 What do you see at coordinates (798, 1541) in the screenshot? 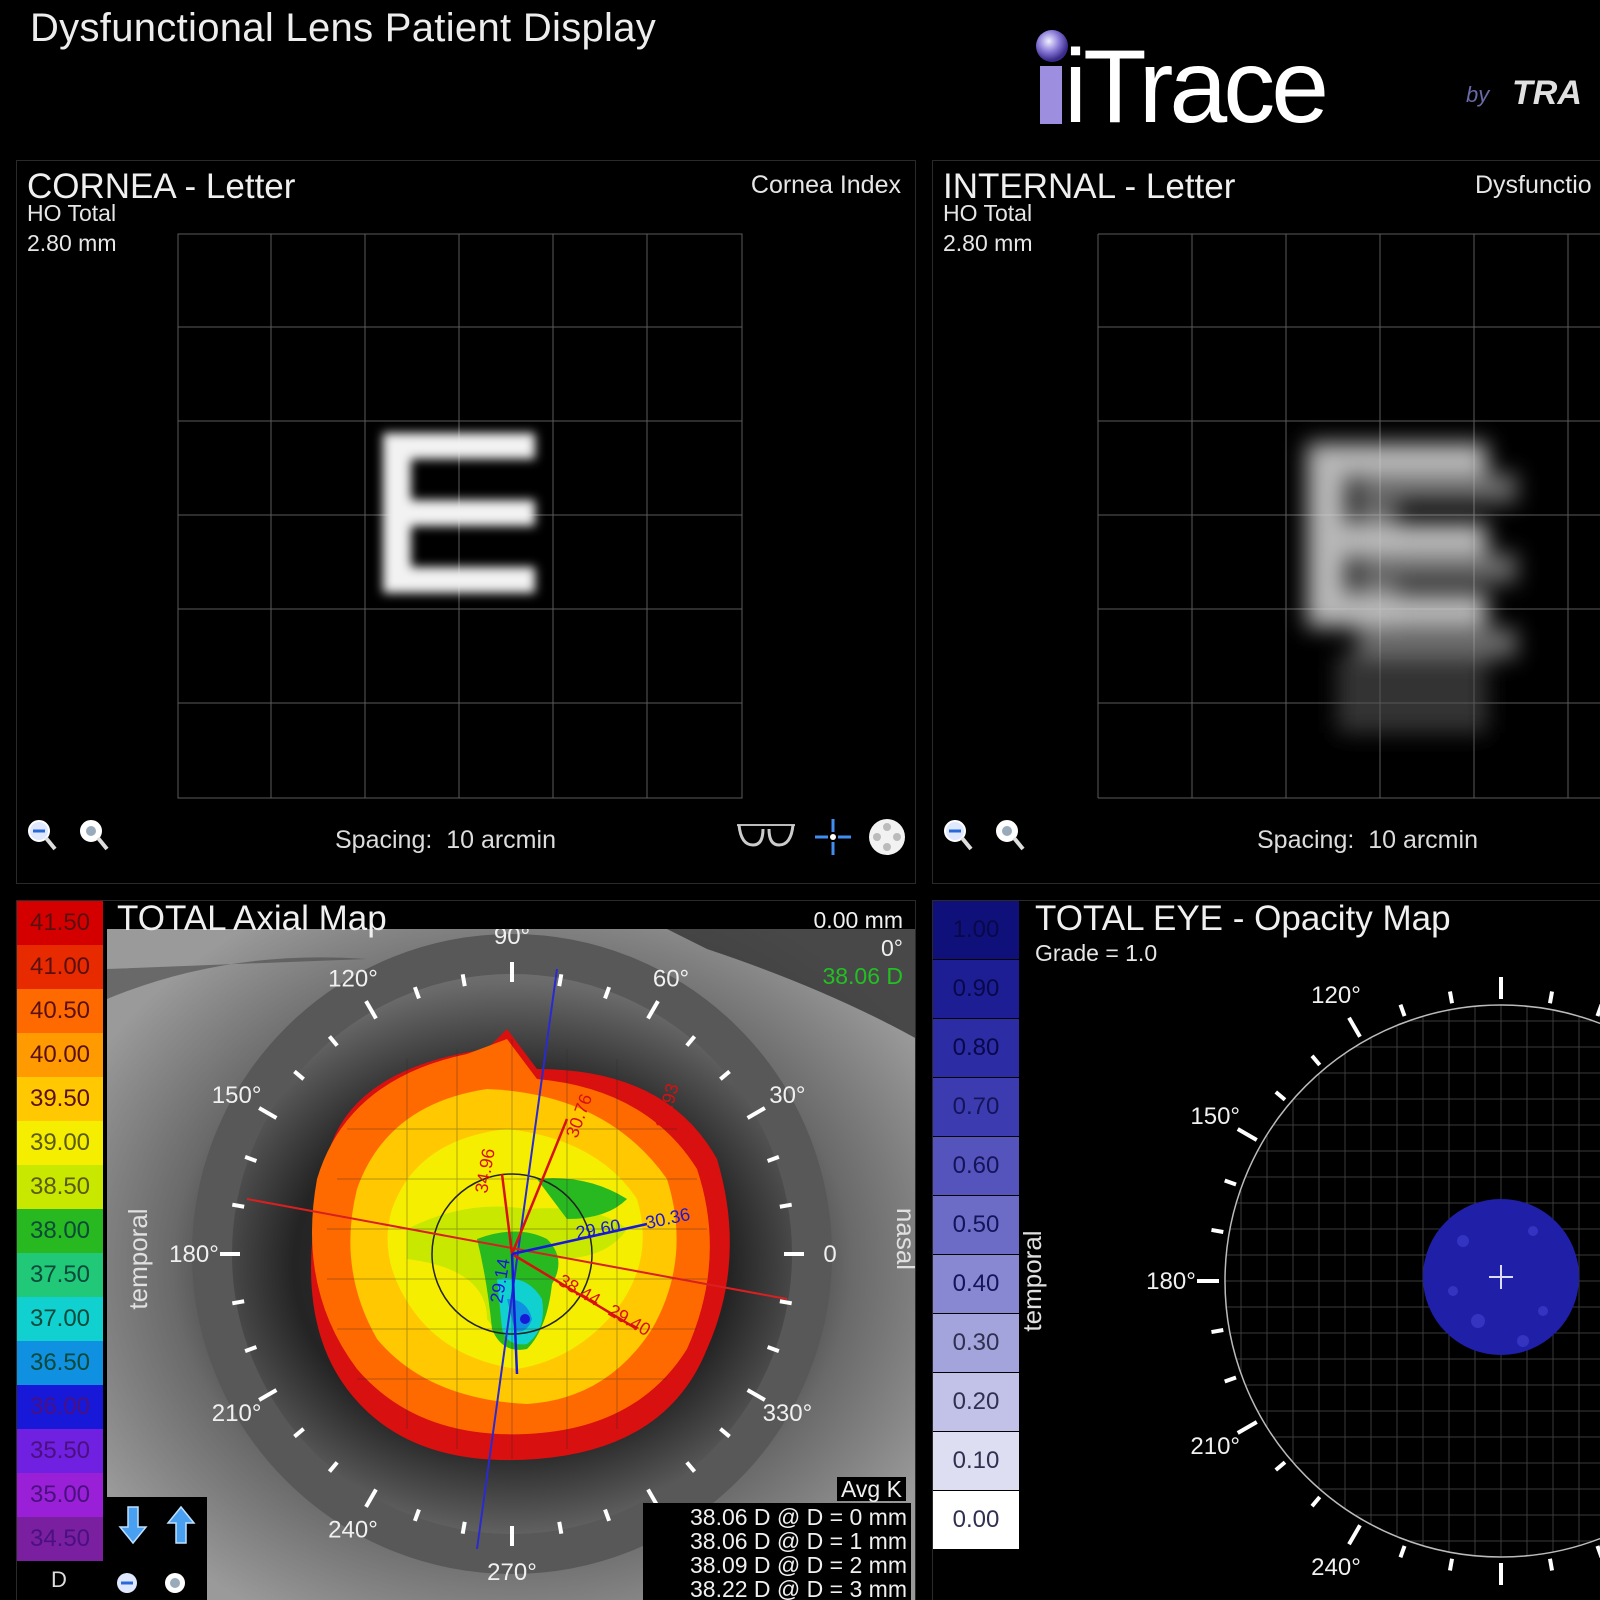
I see `avg-k-row: 38.06 D @ D = 1 mm` at bounding box center [798, 1541].